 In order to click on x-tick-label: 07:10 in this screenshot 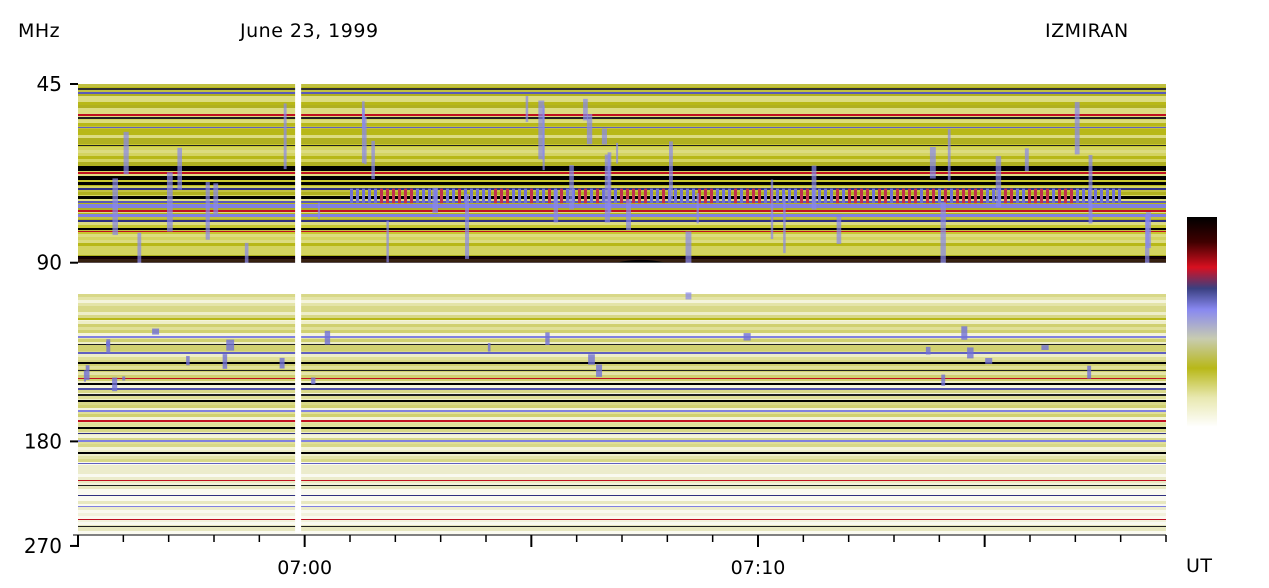, I will do `click(758, 568)`.